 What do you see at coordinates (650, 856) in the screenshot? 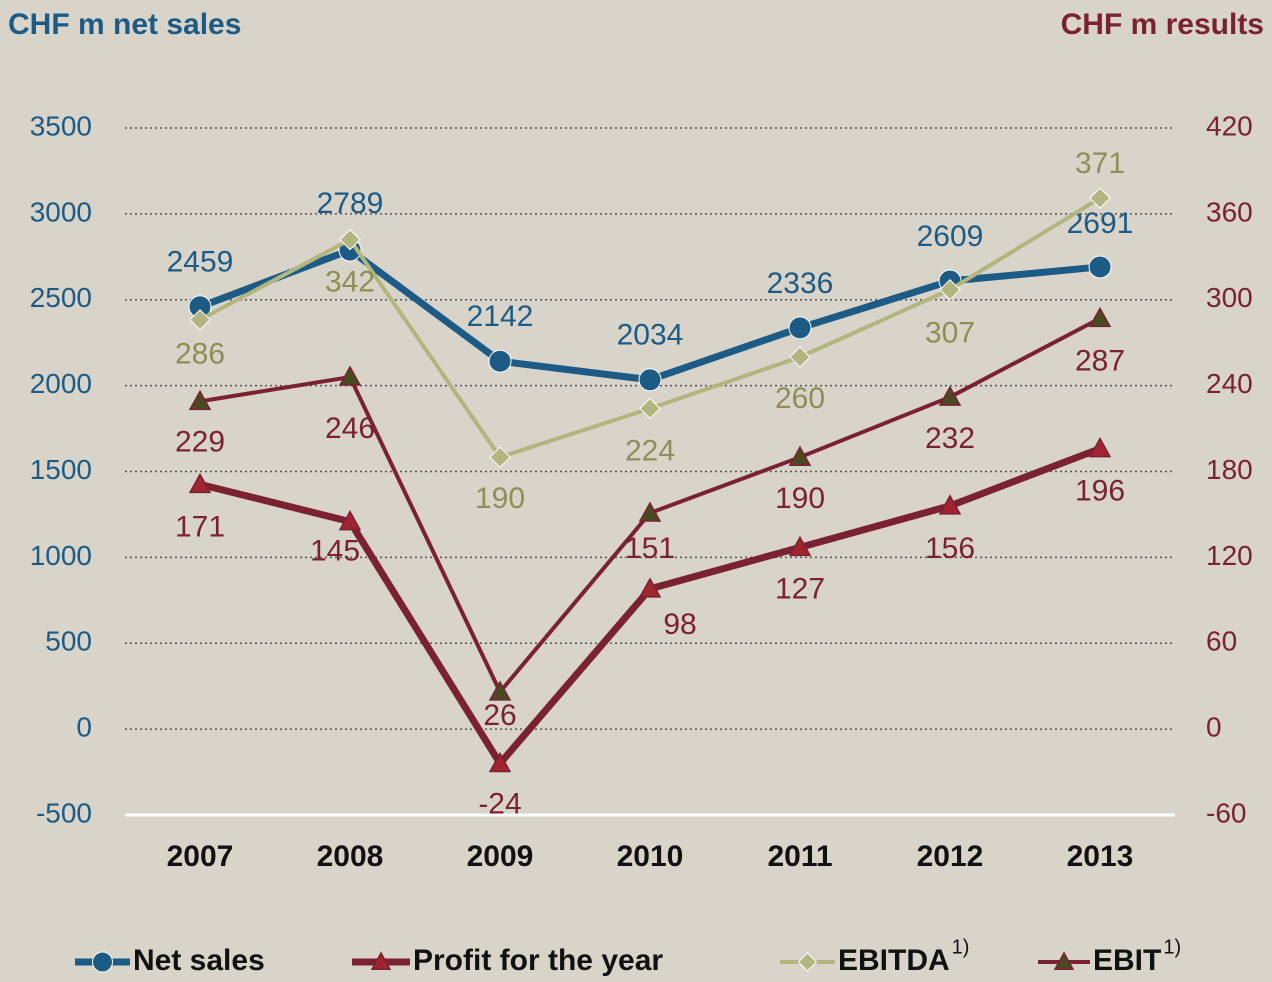
I see `x-tick-label: 2010` at bounding box center [650, 856].